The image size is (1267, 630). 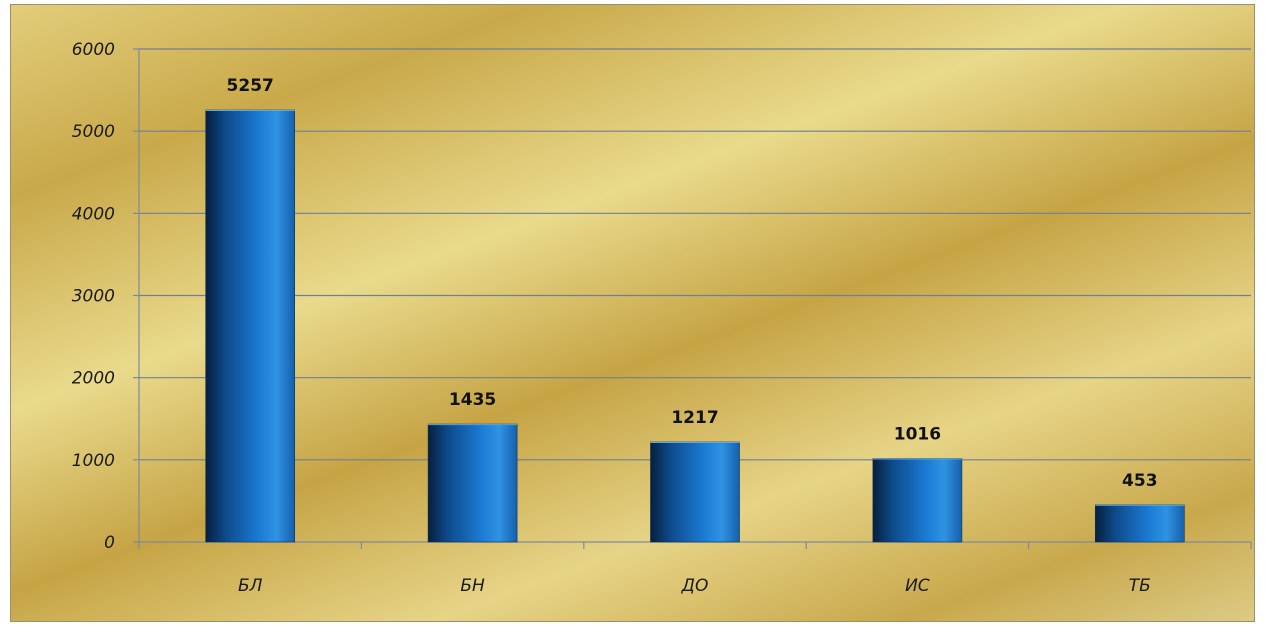 What do you see at coordinates (472, 400) in the screenshot?
I see `data-label: 1435` at bounding box center [472, 400].